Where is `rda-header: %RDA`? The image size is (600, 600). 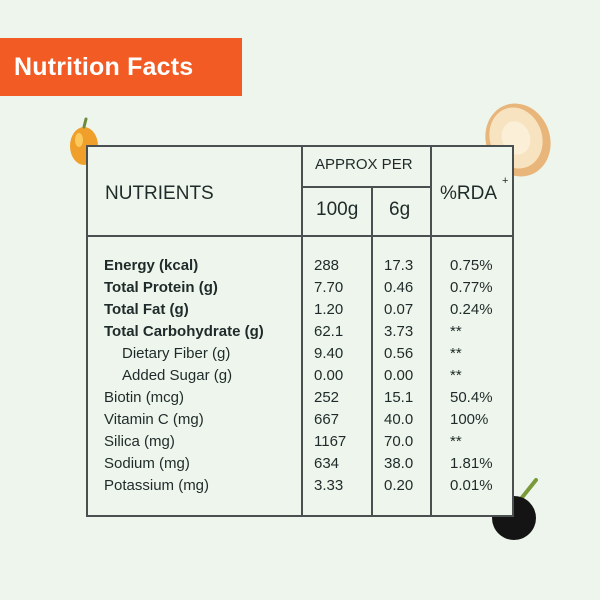
rda-header: %RDA is located at coordinates (469, 193).